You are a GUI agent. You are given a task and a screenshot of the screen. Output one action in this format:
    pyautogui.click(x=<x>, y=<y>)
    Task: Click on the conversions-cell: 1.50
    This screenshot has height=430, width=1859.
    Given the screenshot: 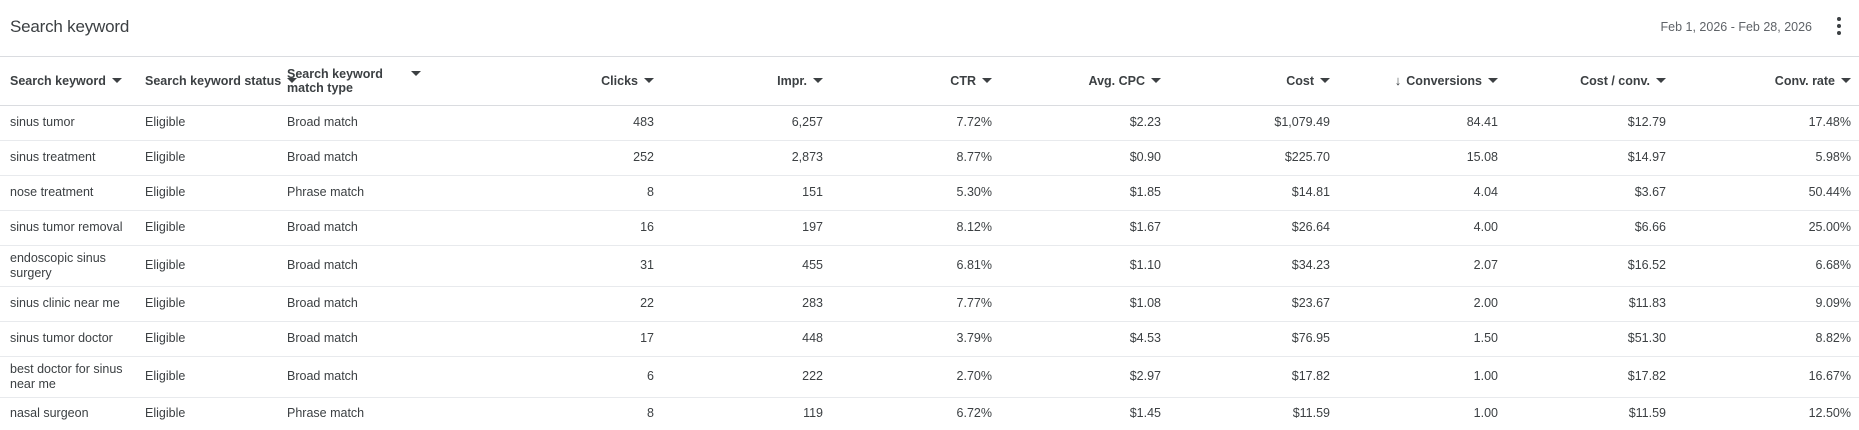 What is the action you would take?
    pyautogui.click(x=1422, y=339)
    